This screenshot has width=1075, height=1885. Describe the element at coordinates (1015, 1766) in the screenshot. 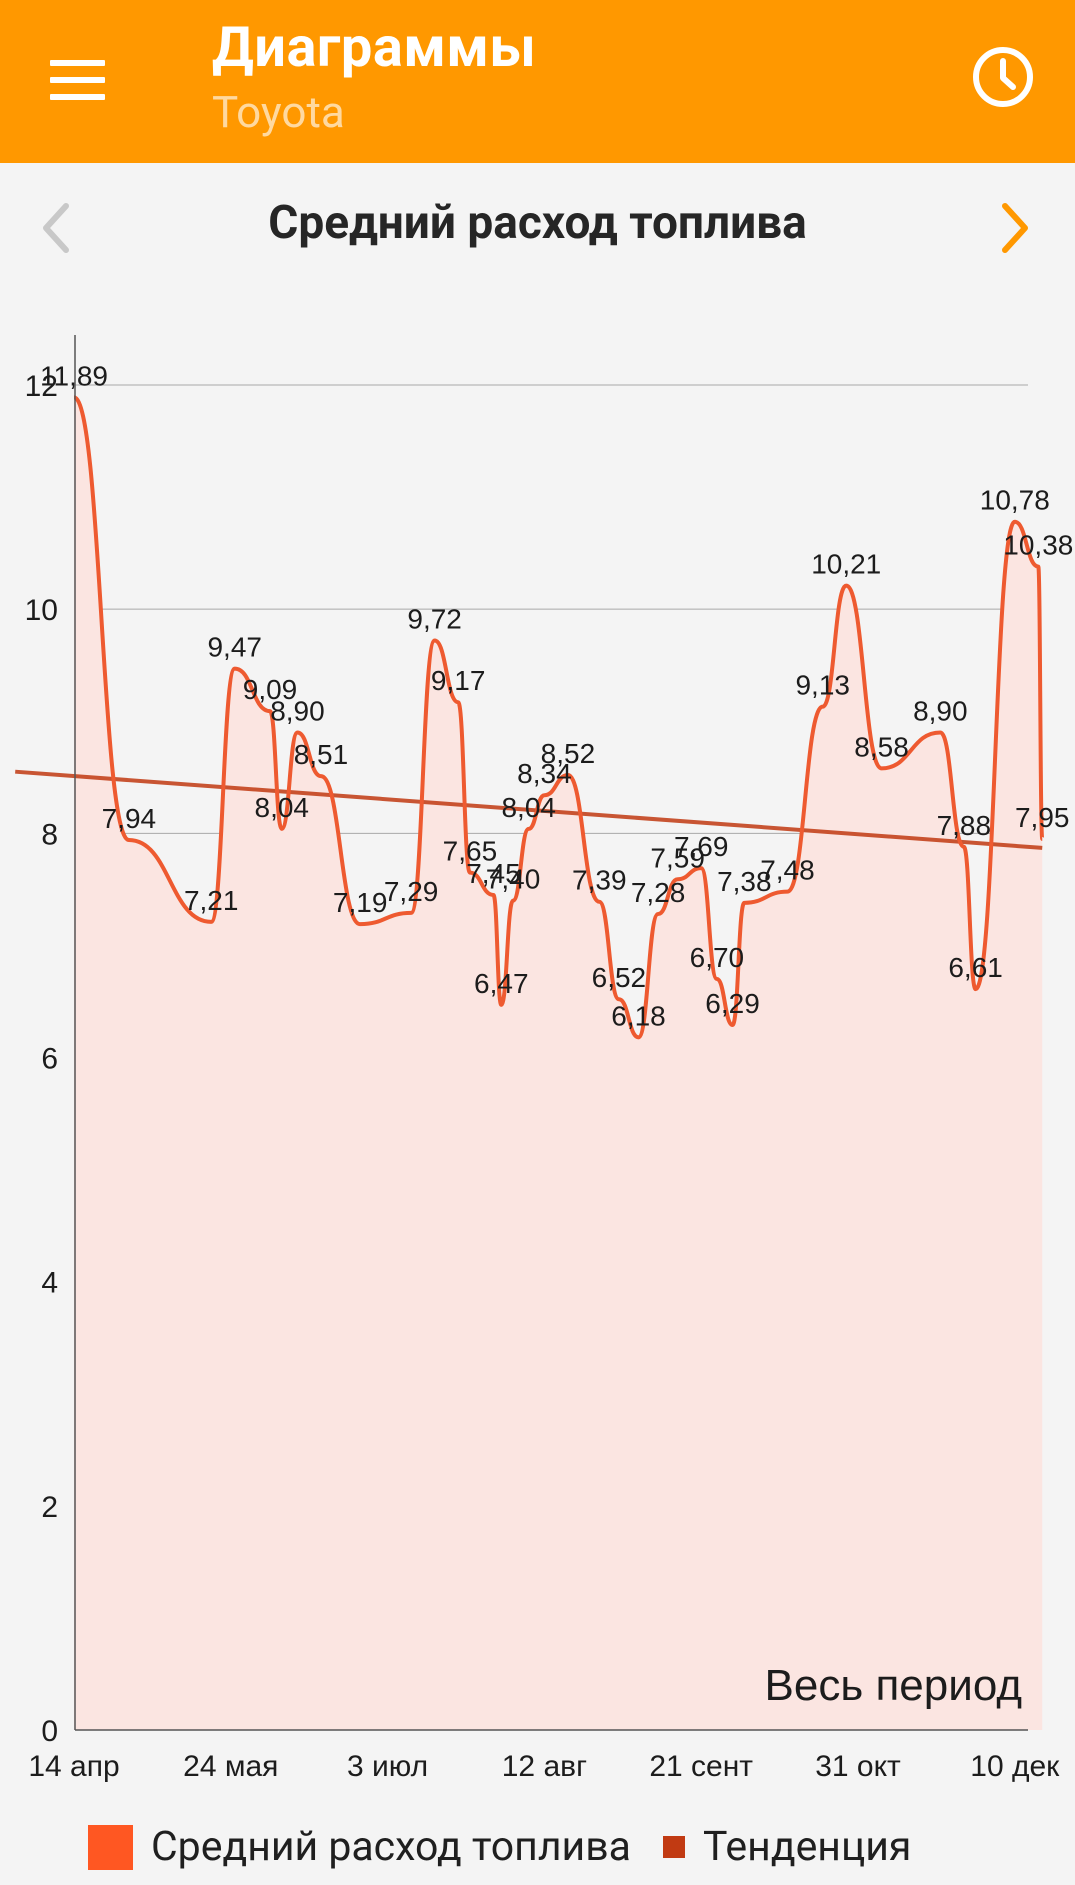

I see `x-tick-label: 10 дек` at that location.